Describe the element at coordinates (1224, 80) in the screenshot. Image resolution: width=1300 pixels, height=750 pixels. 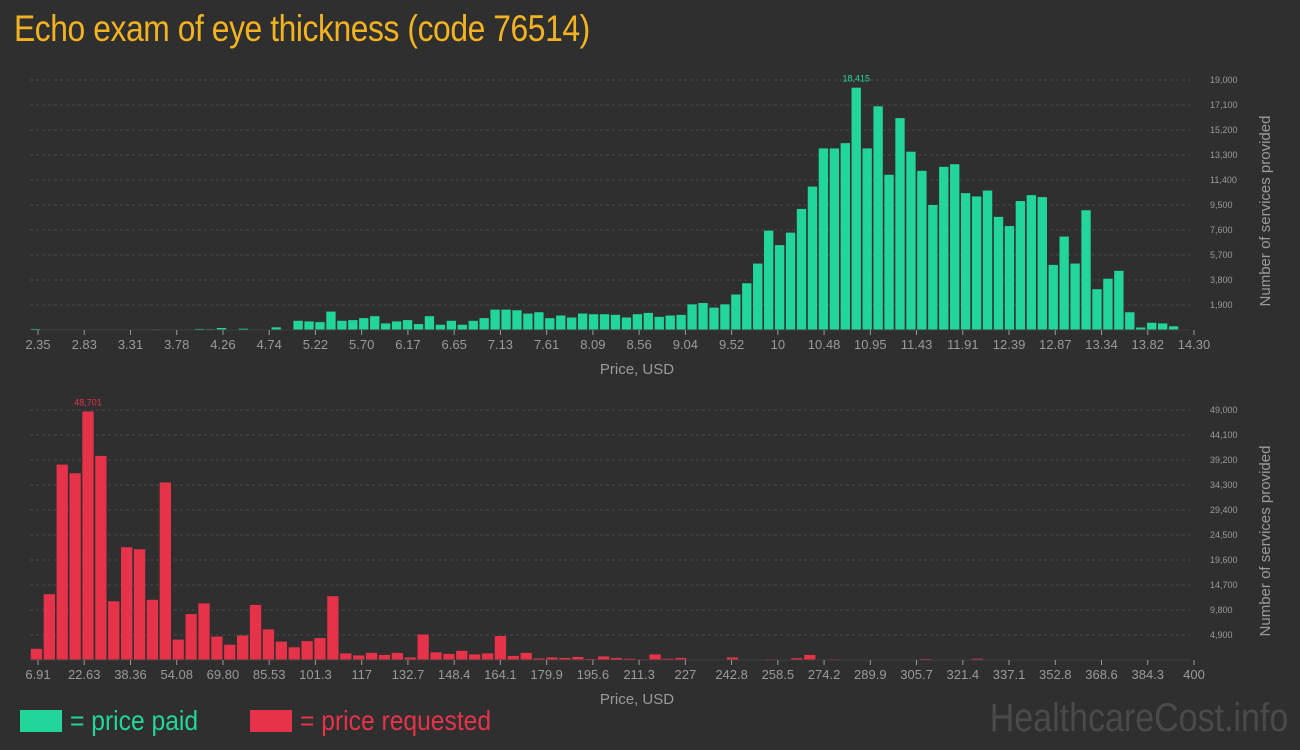
I see `y-tick-label: 19,000` at that location.